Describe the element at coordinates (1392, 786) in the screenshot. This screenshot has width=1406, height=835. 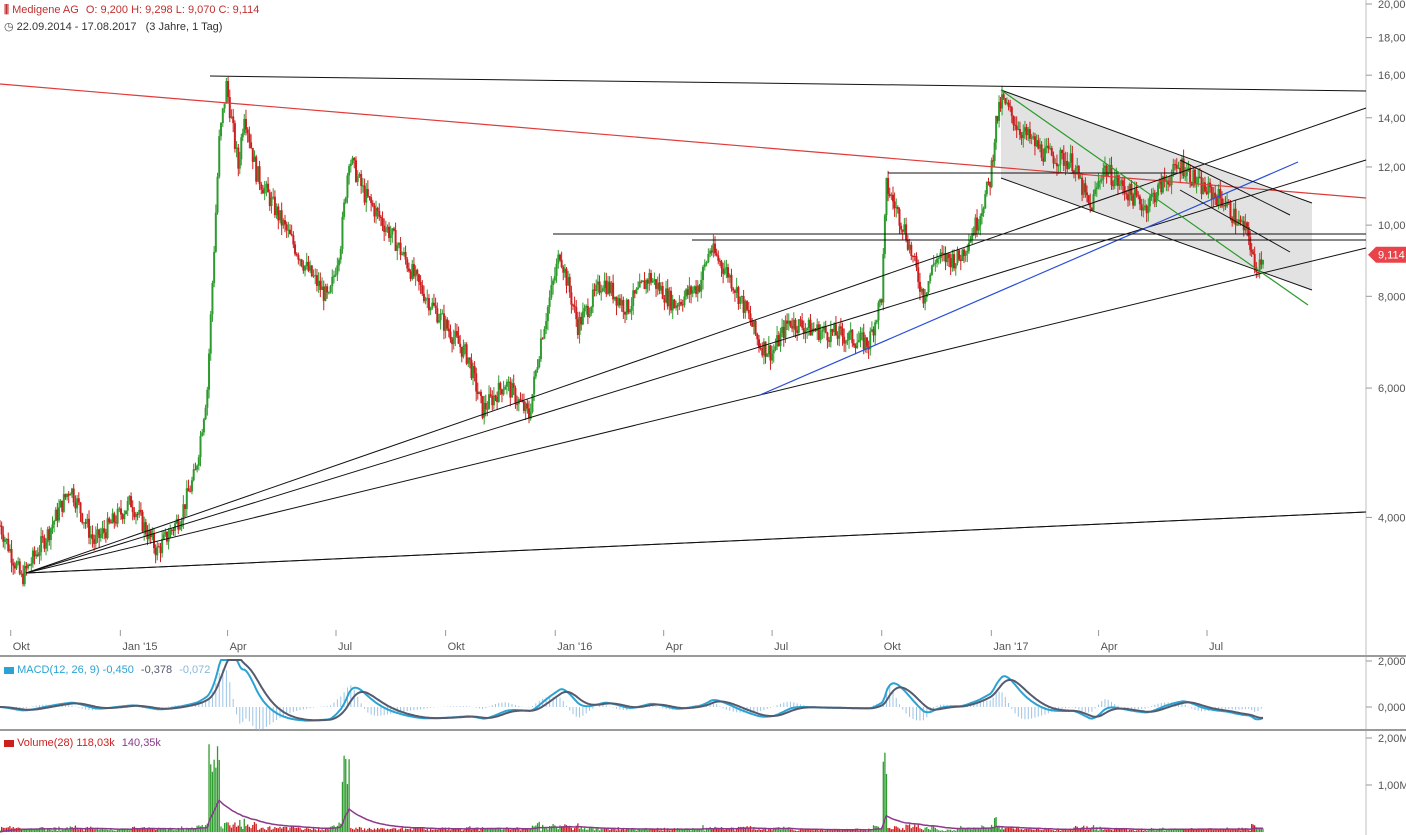
I see `volume-tick-label: 1,00M` at that location.